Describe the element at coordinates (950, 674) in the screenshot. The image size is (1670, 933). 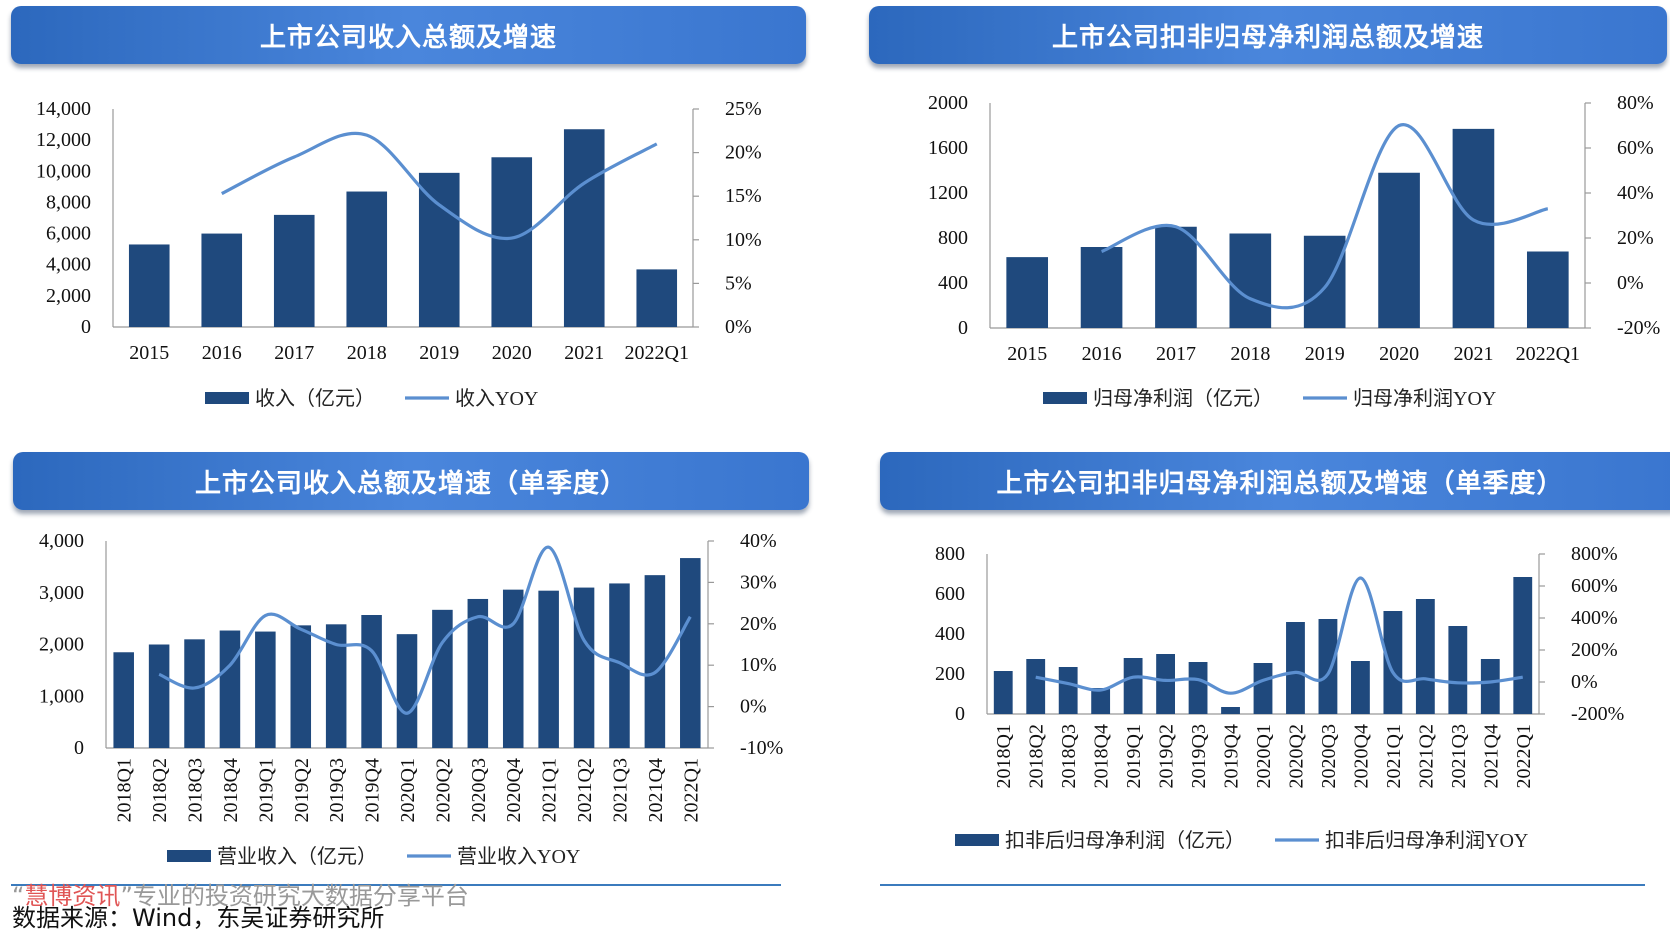
I see `left-tick-label: 200` at that location.